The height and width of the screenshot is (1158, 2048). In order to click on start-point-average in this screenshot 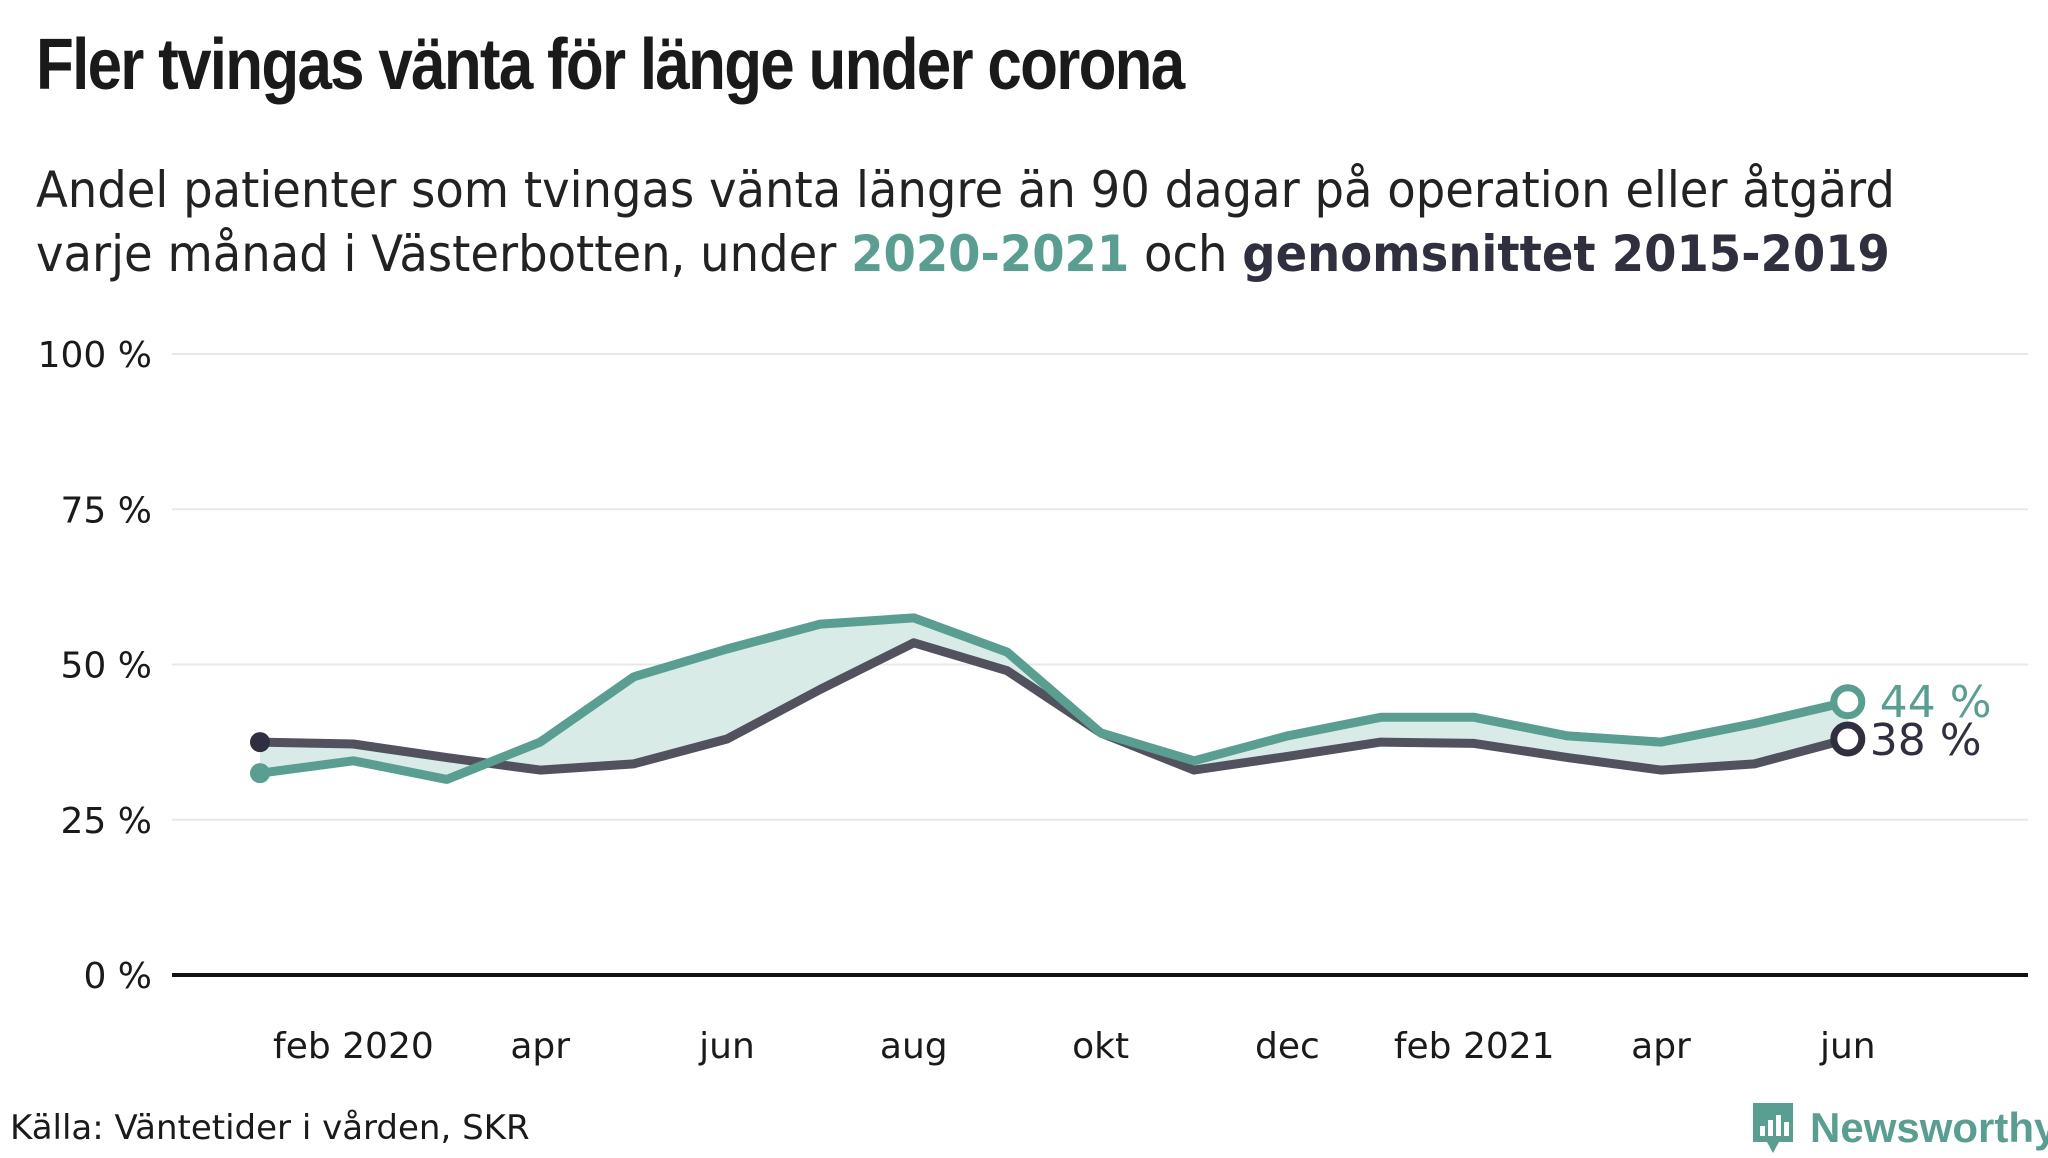, I will do `click(260, 742)`.